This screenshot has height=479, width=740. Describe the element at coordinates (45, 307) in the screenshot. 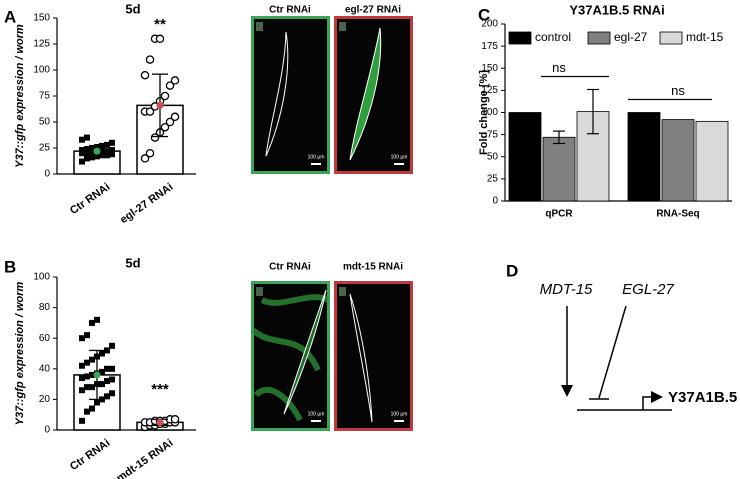

I see `y-tick-label: 80` at that location.